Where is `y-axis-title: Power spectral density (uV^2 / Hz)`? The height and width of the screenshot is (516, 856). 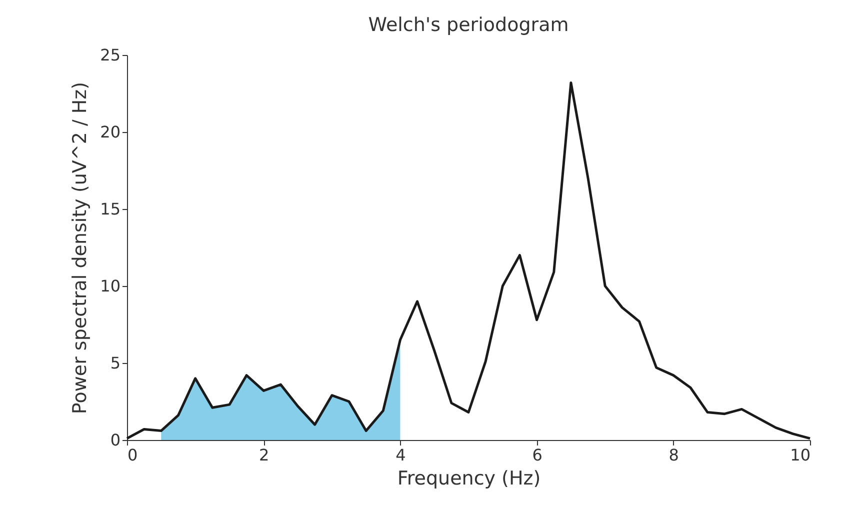 y-axis-title: Power spectral density (uV^2 / Hz) is located at coordinates (80, 248).